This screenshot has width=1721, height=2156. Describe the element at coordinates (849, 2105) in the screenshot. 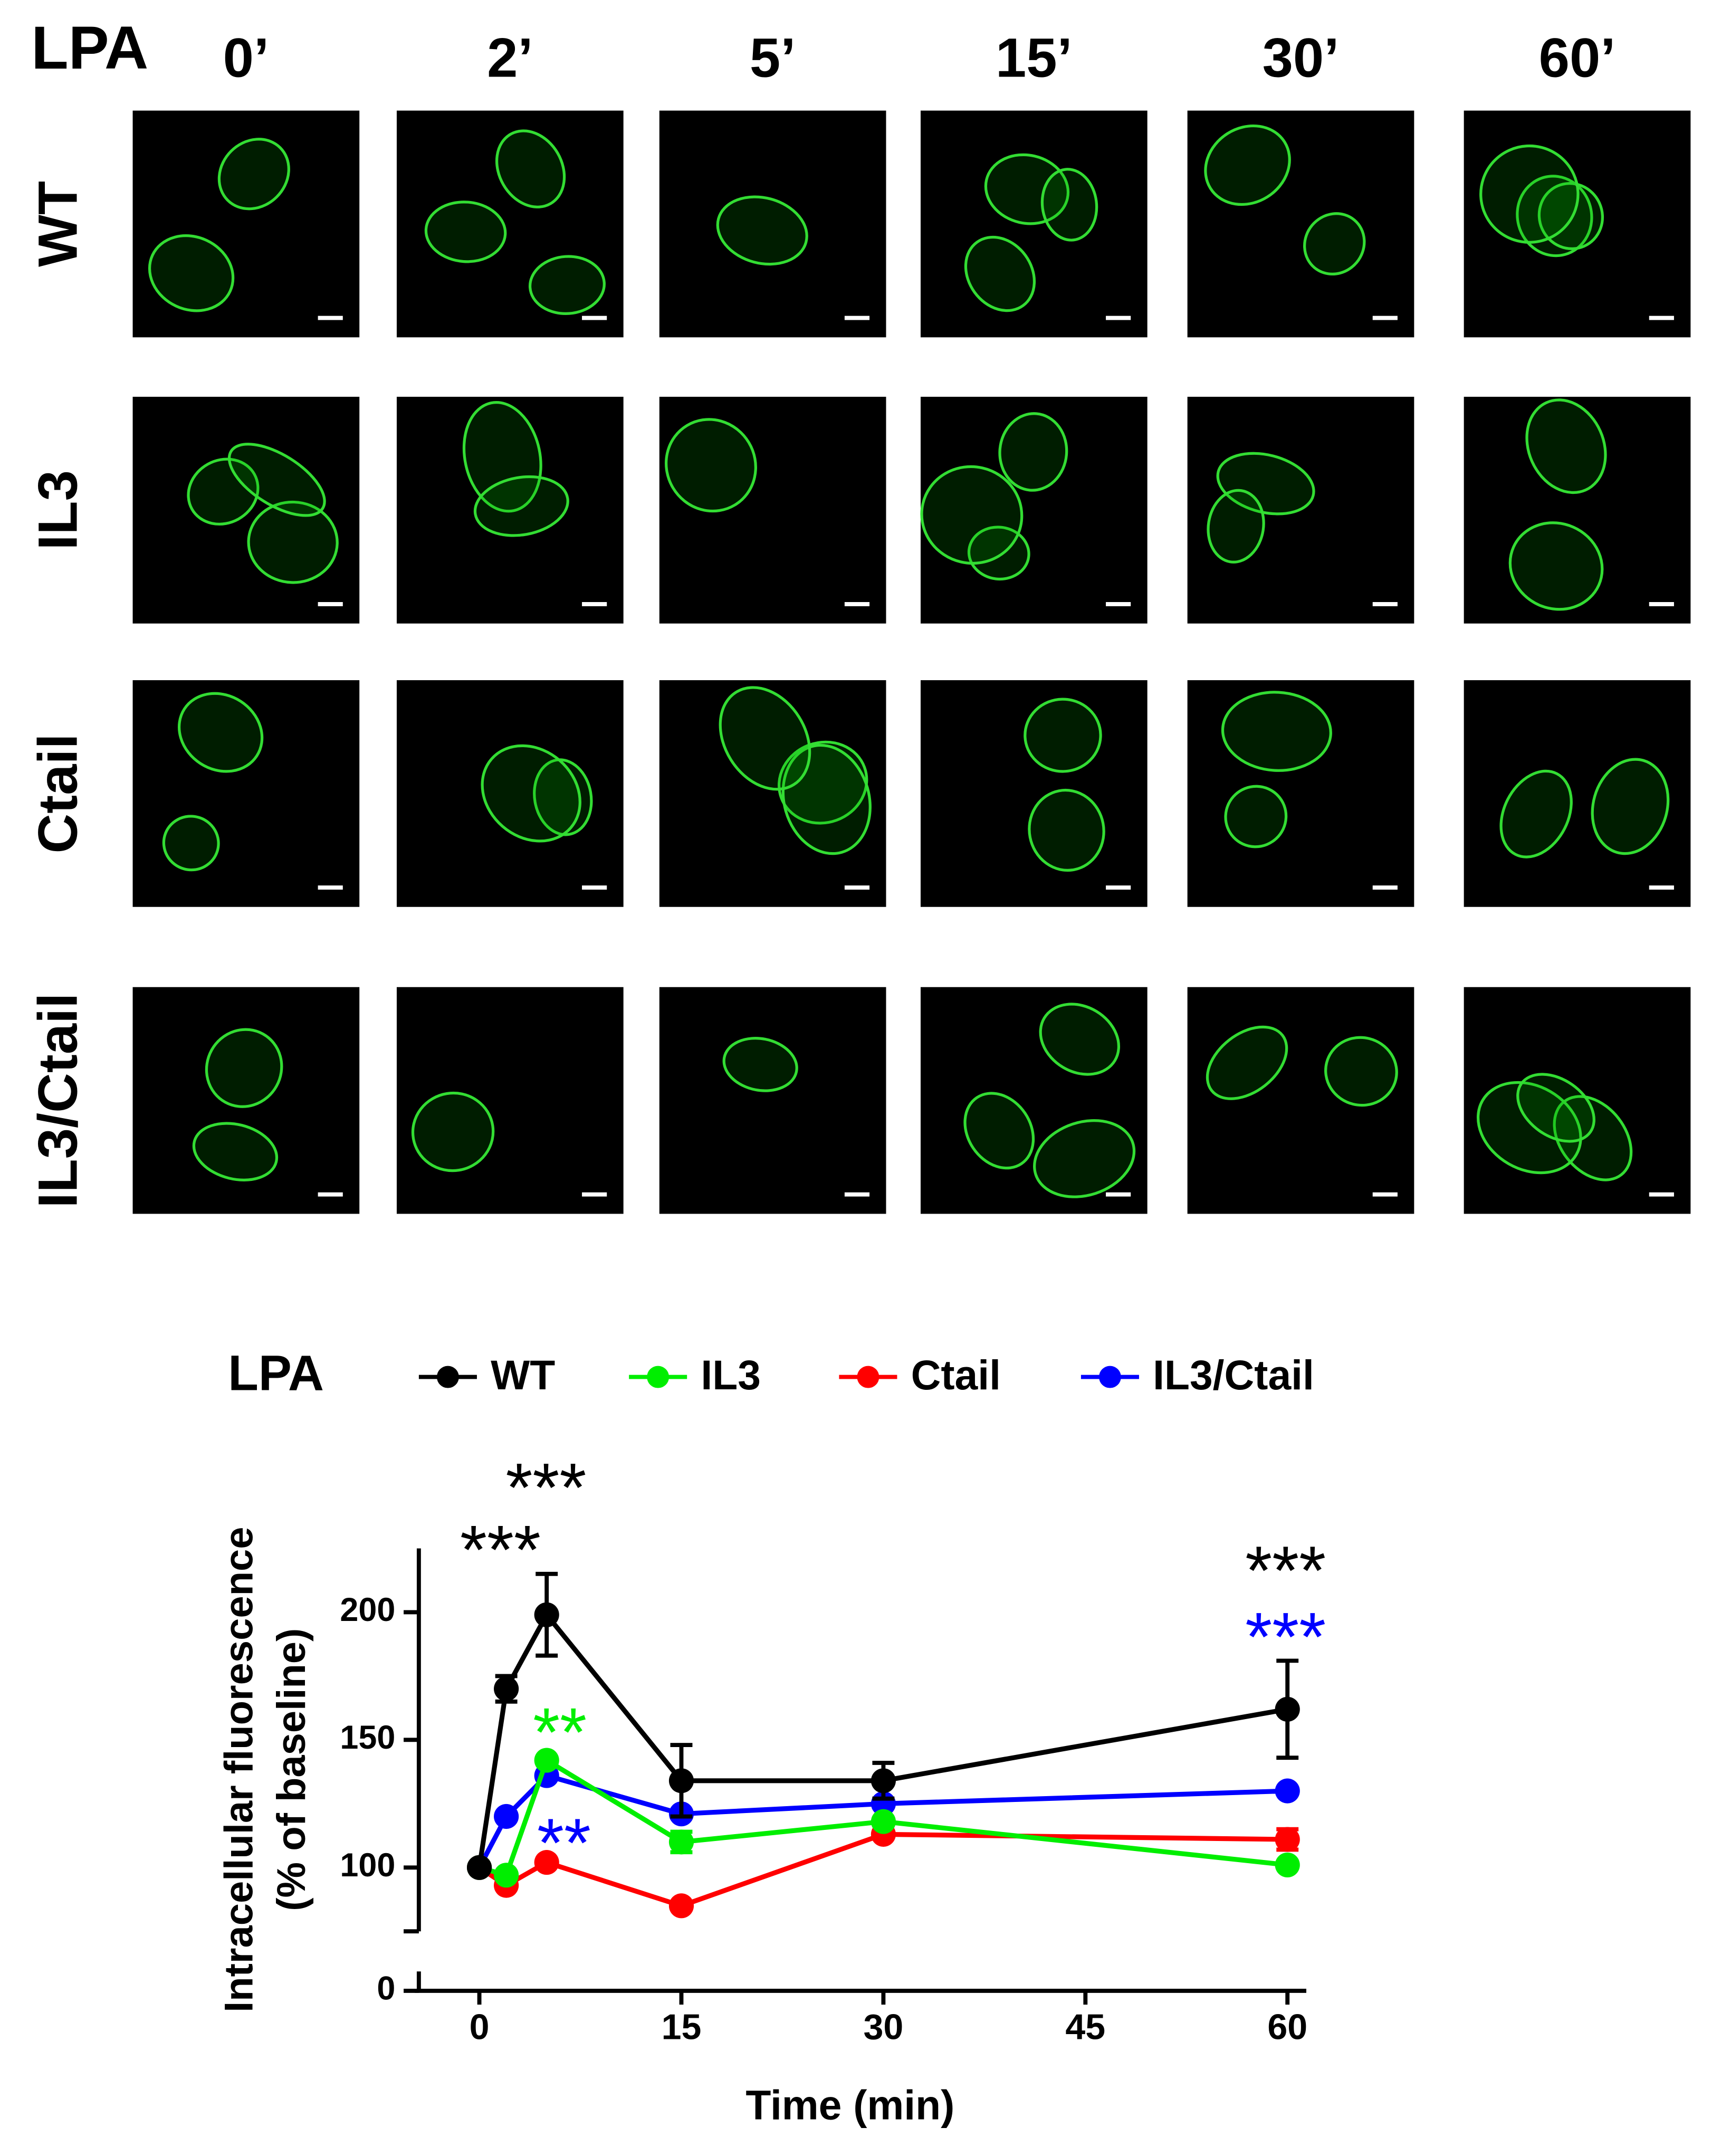

I see `x-axis-title: Time (min)` at that location.